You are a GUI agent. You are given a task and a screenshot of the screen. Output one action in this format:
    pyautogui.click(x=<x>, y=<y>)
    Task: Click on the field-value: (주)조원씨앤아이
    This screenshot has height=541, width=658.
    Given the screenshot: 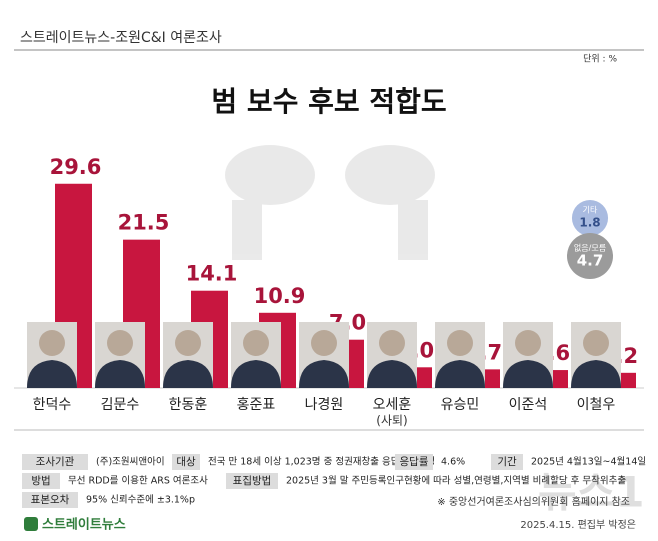 What is the action you would take?
    pyautogui.click(x=130, y=462)
    